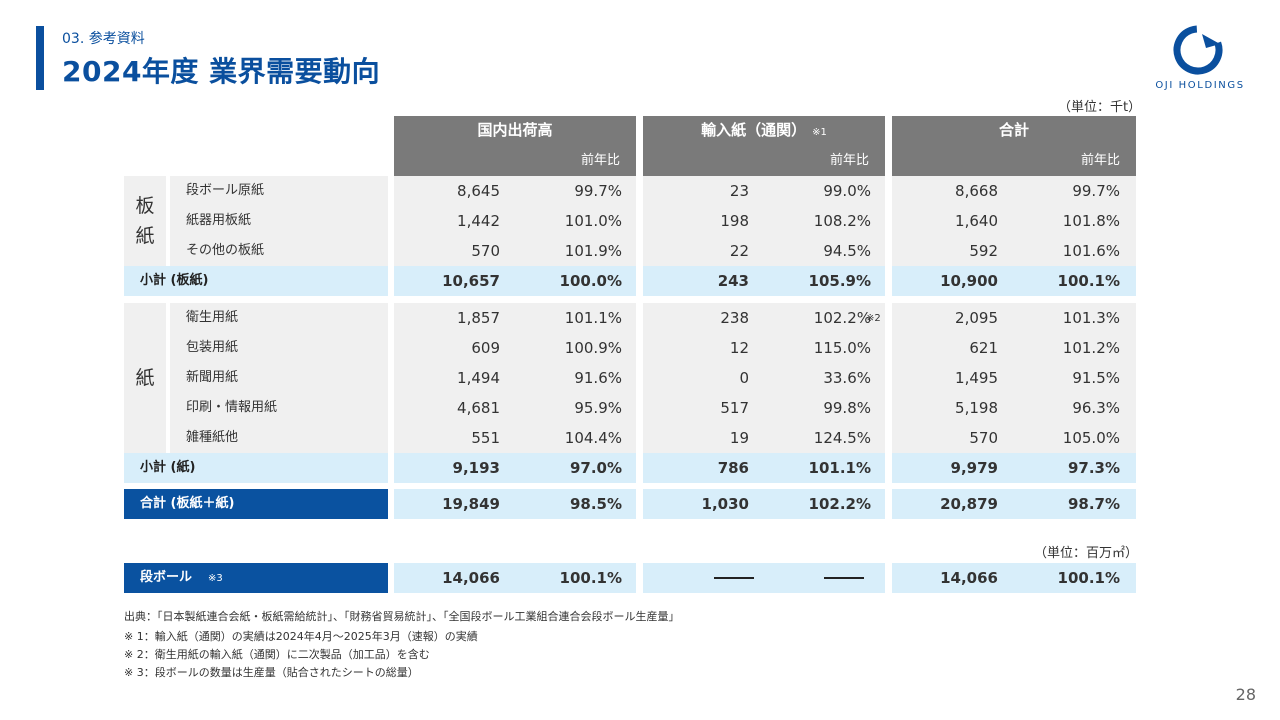 Image resolution: width=1280 pixels, height=720 pixels. What do you see at coordinates (450, 348) in the screenshot?
I see `value-domestic: 609` at bounding box center [450, 348].